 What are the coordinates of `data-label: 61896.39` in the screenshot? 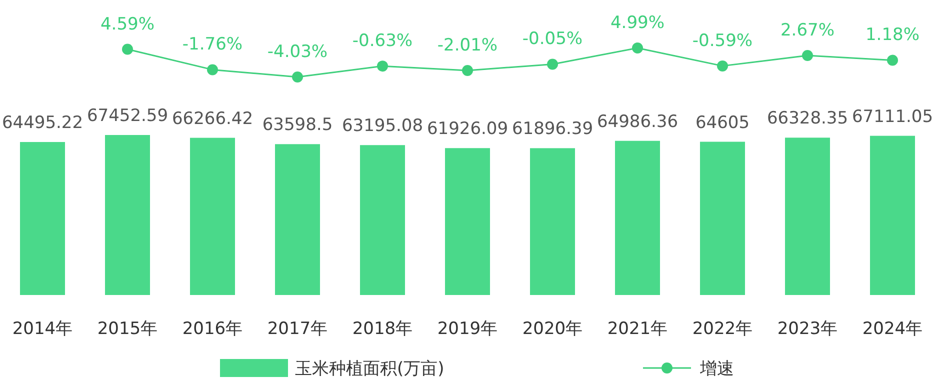 It's located at (553, 129).